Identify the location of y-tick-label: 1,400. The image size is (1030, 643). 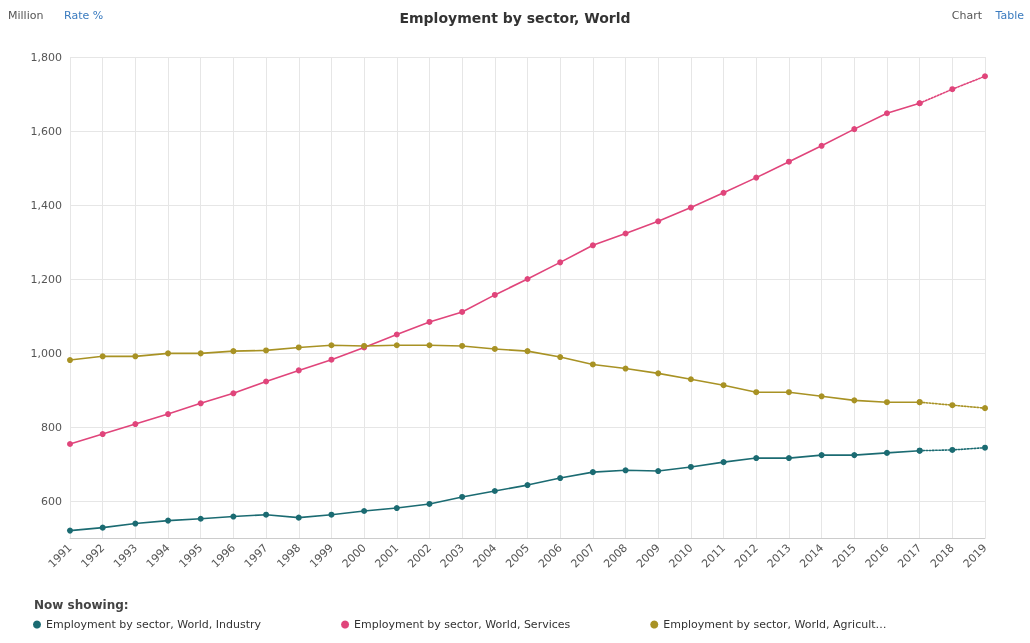
(46, 205).